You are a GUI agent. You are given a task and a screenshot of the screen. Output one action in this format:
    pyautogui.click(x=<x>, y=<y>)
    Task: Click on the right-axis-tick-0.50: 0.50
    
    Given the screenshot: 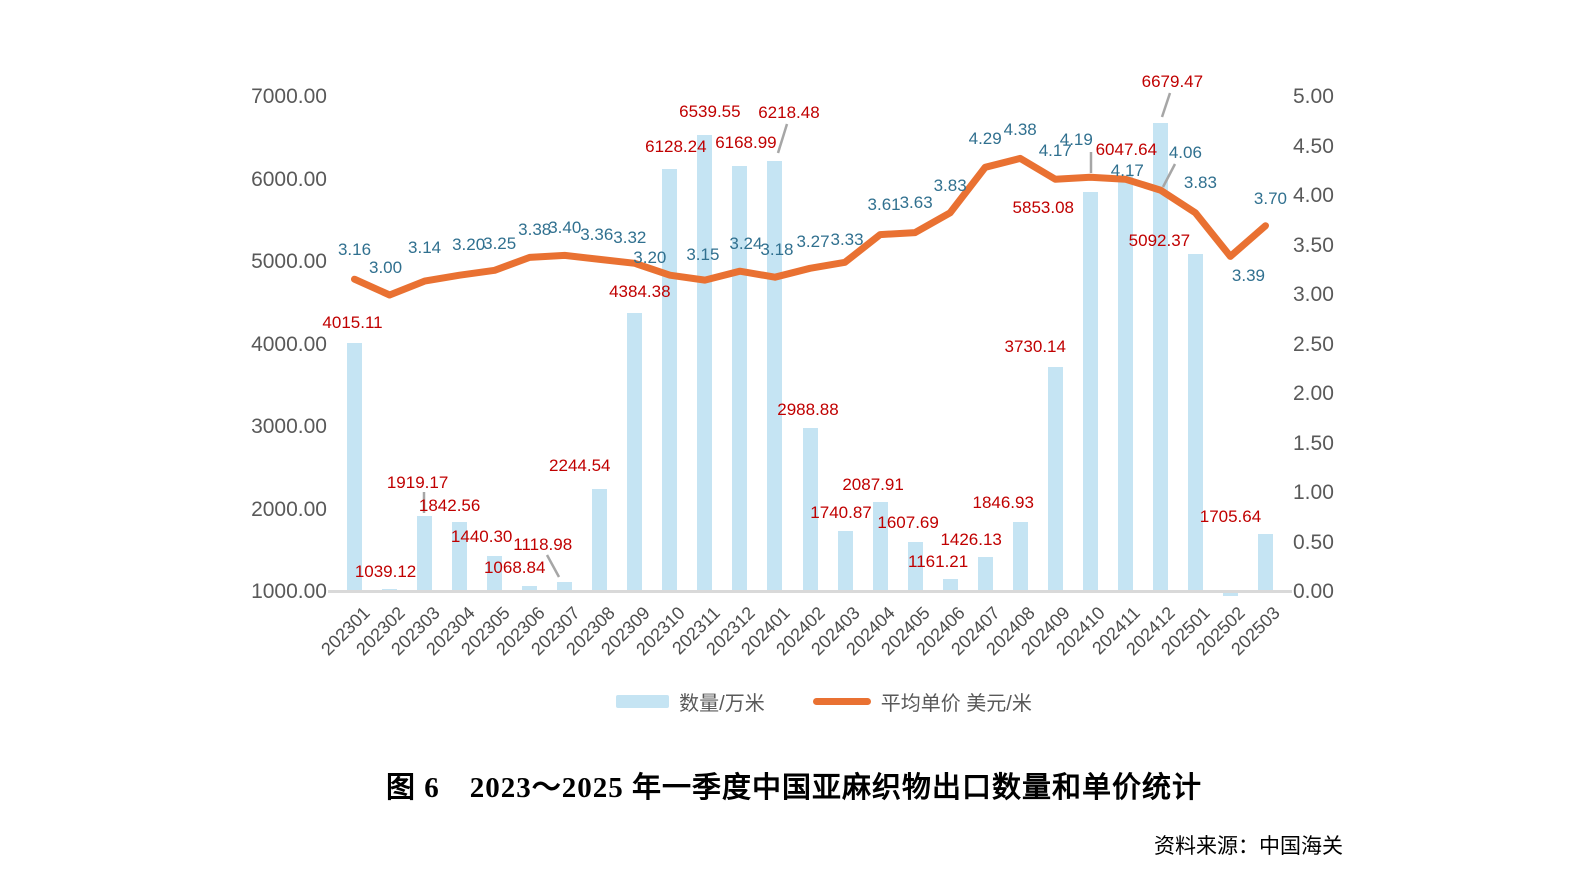 What is the action you would take?
    pyautogui.click(x=1313, y=542)
    